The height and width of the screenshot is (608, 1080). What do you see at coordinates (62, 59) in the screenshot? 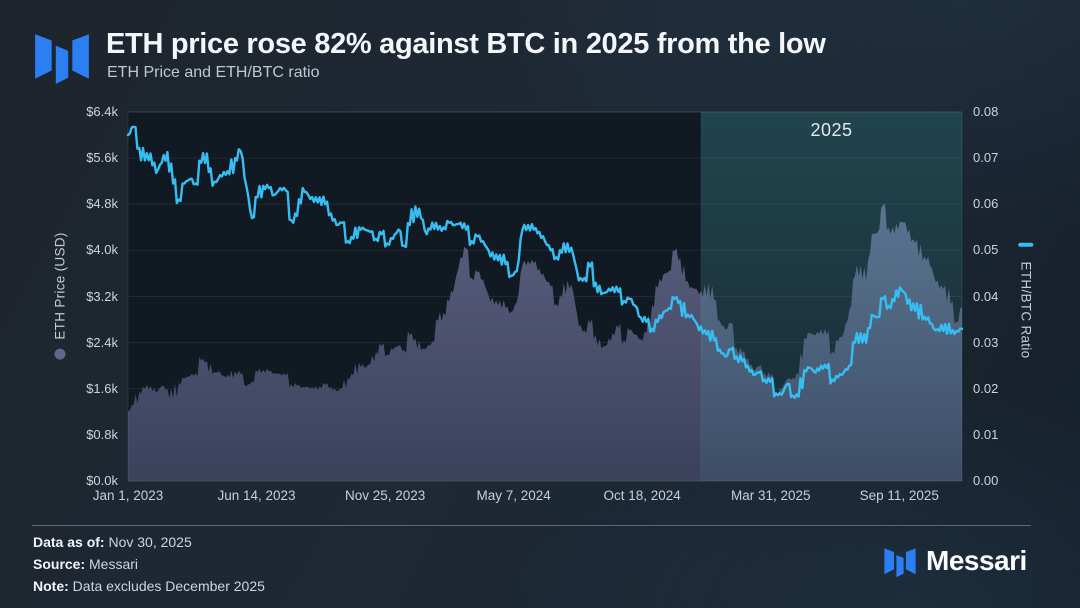
I see `messari-logo-icon` at bounding box center [62, 59].